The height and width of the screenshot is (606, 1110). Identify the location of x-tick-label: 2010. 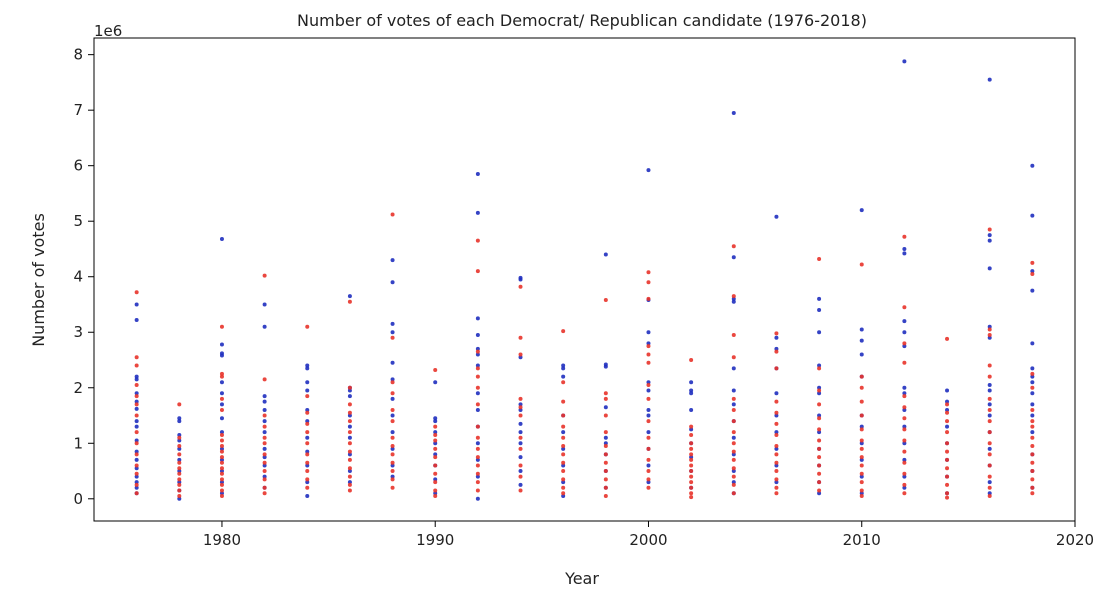
(862, 540).